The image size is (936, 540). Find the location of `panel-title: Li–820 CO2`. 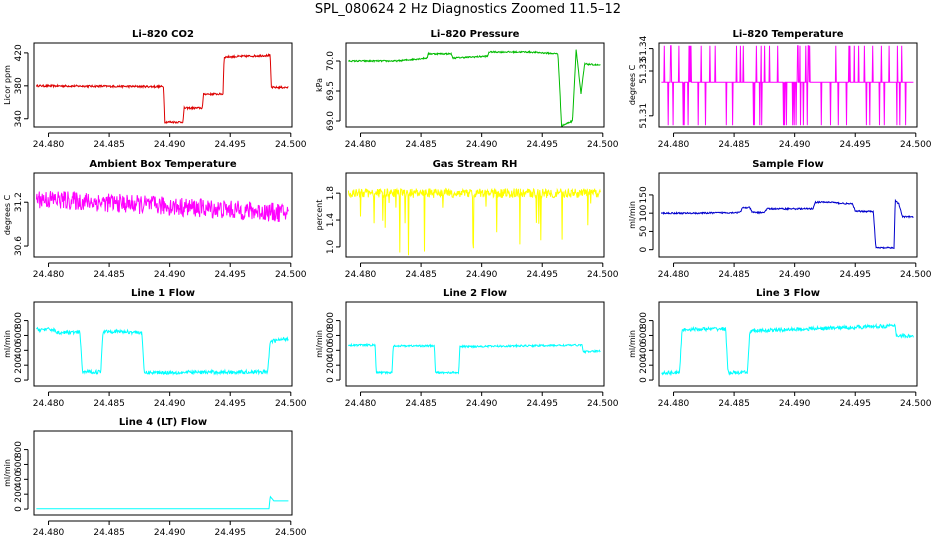

panel-title: Li–820 CO2 is located at coordinates (163, 34).